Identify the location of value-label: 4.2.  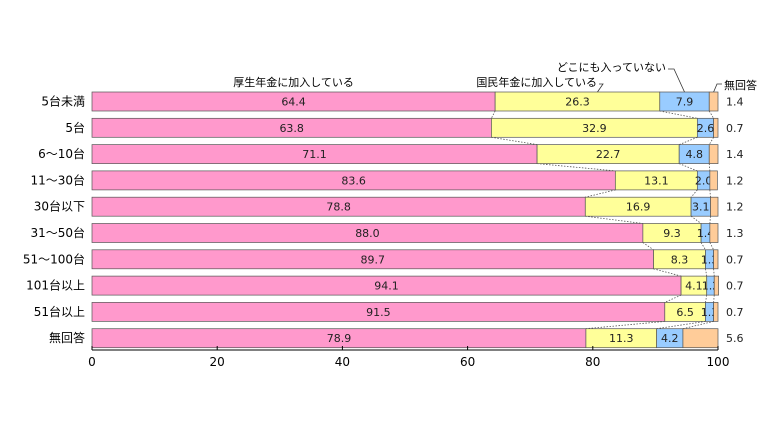
(670, 338).